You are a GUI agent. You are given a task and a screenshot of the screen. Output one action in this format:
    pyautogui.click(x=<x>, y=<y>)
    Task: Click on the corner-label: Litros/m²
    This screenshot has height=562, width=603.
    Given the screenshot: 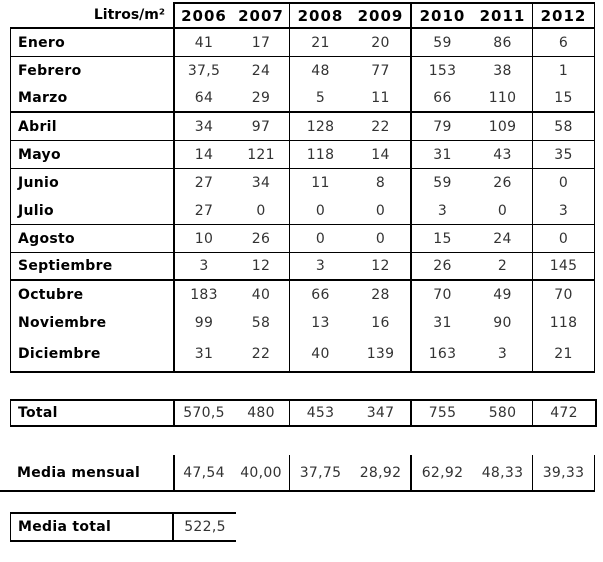 What is the action you would take?
    pyautogui.click(x=92, y=14)
    